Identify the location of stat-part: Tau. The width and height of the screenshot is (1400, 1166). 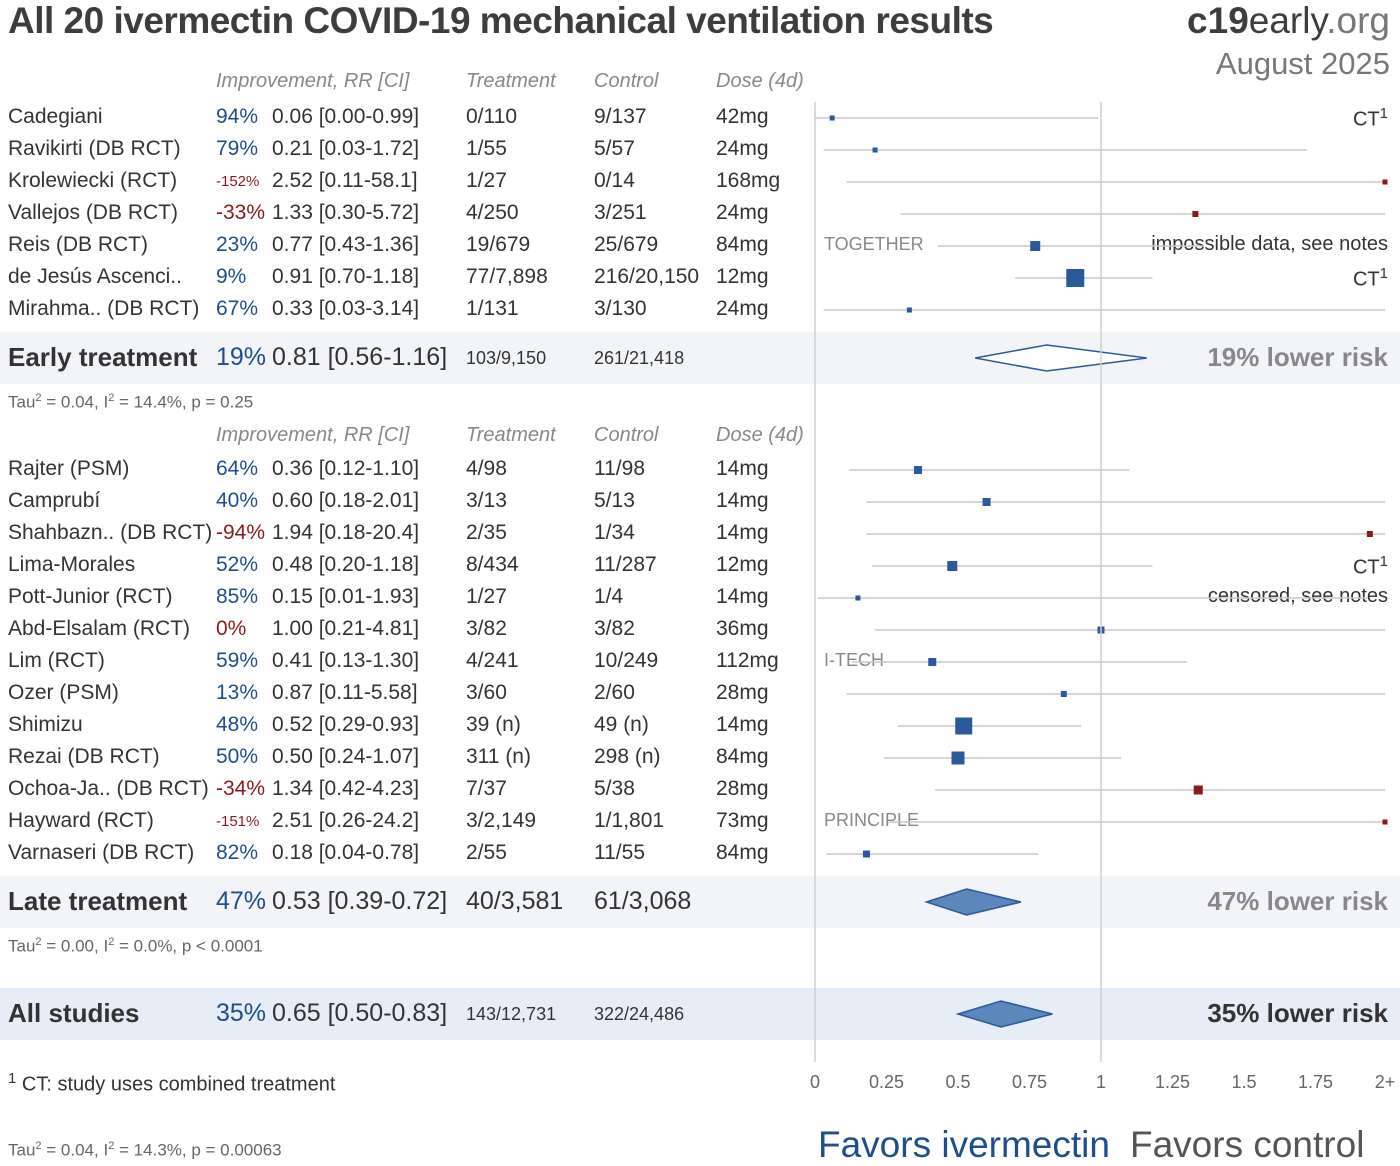
(22, 1150).